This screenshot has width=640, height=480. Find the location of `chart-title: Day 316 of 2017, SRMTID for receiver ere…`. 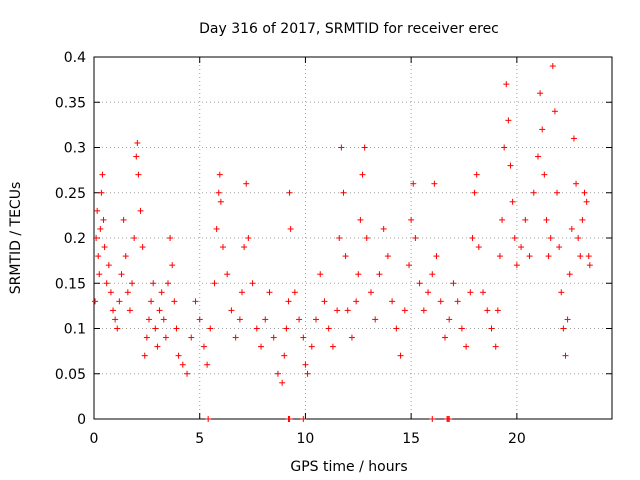

chart-title: Day 316 of 2017, SRMTID for receiver ere… is located at coordinates (349, 29).